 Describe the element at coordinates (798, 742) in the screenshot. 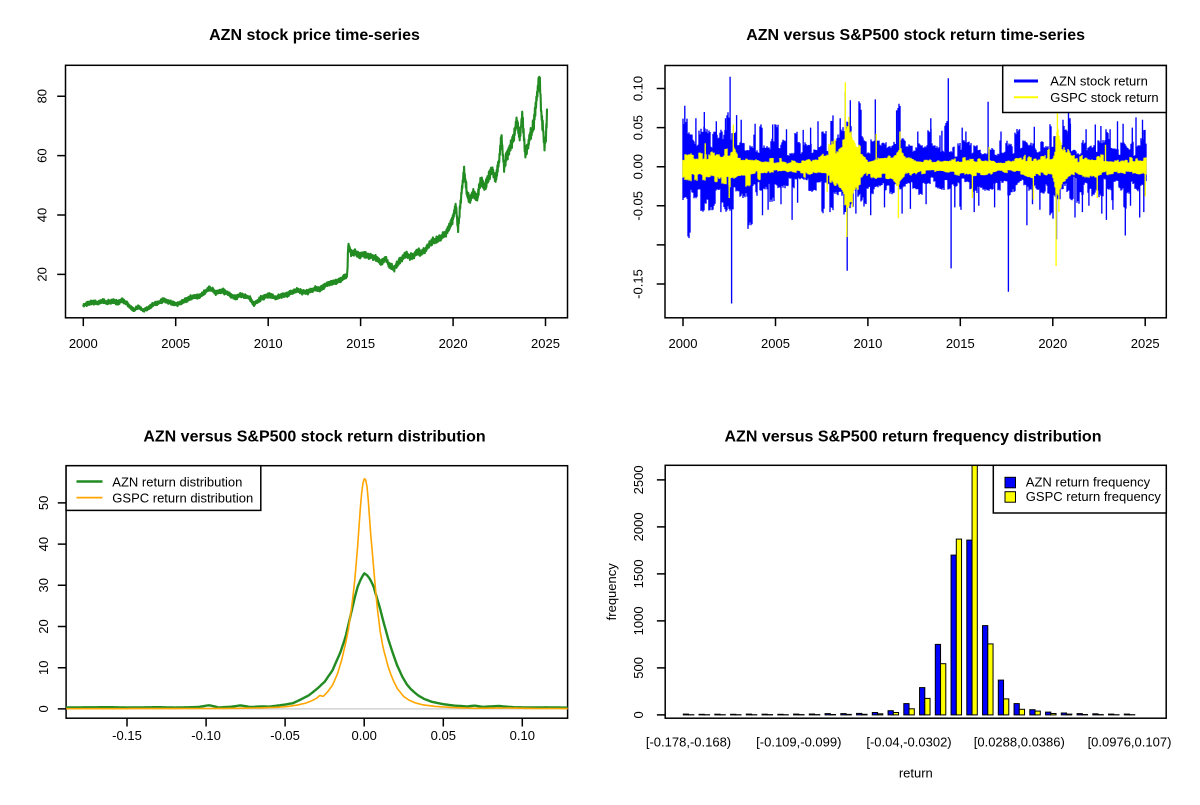

I see `svg-text: [-0.109,-0.099)` at that location.